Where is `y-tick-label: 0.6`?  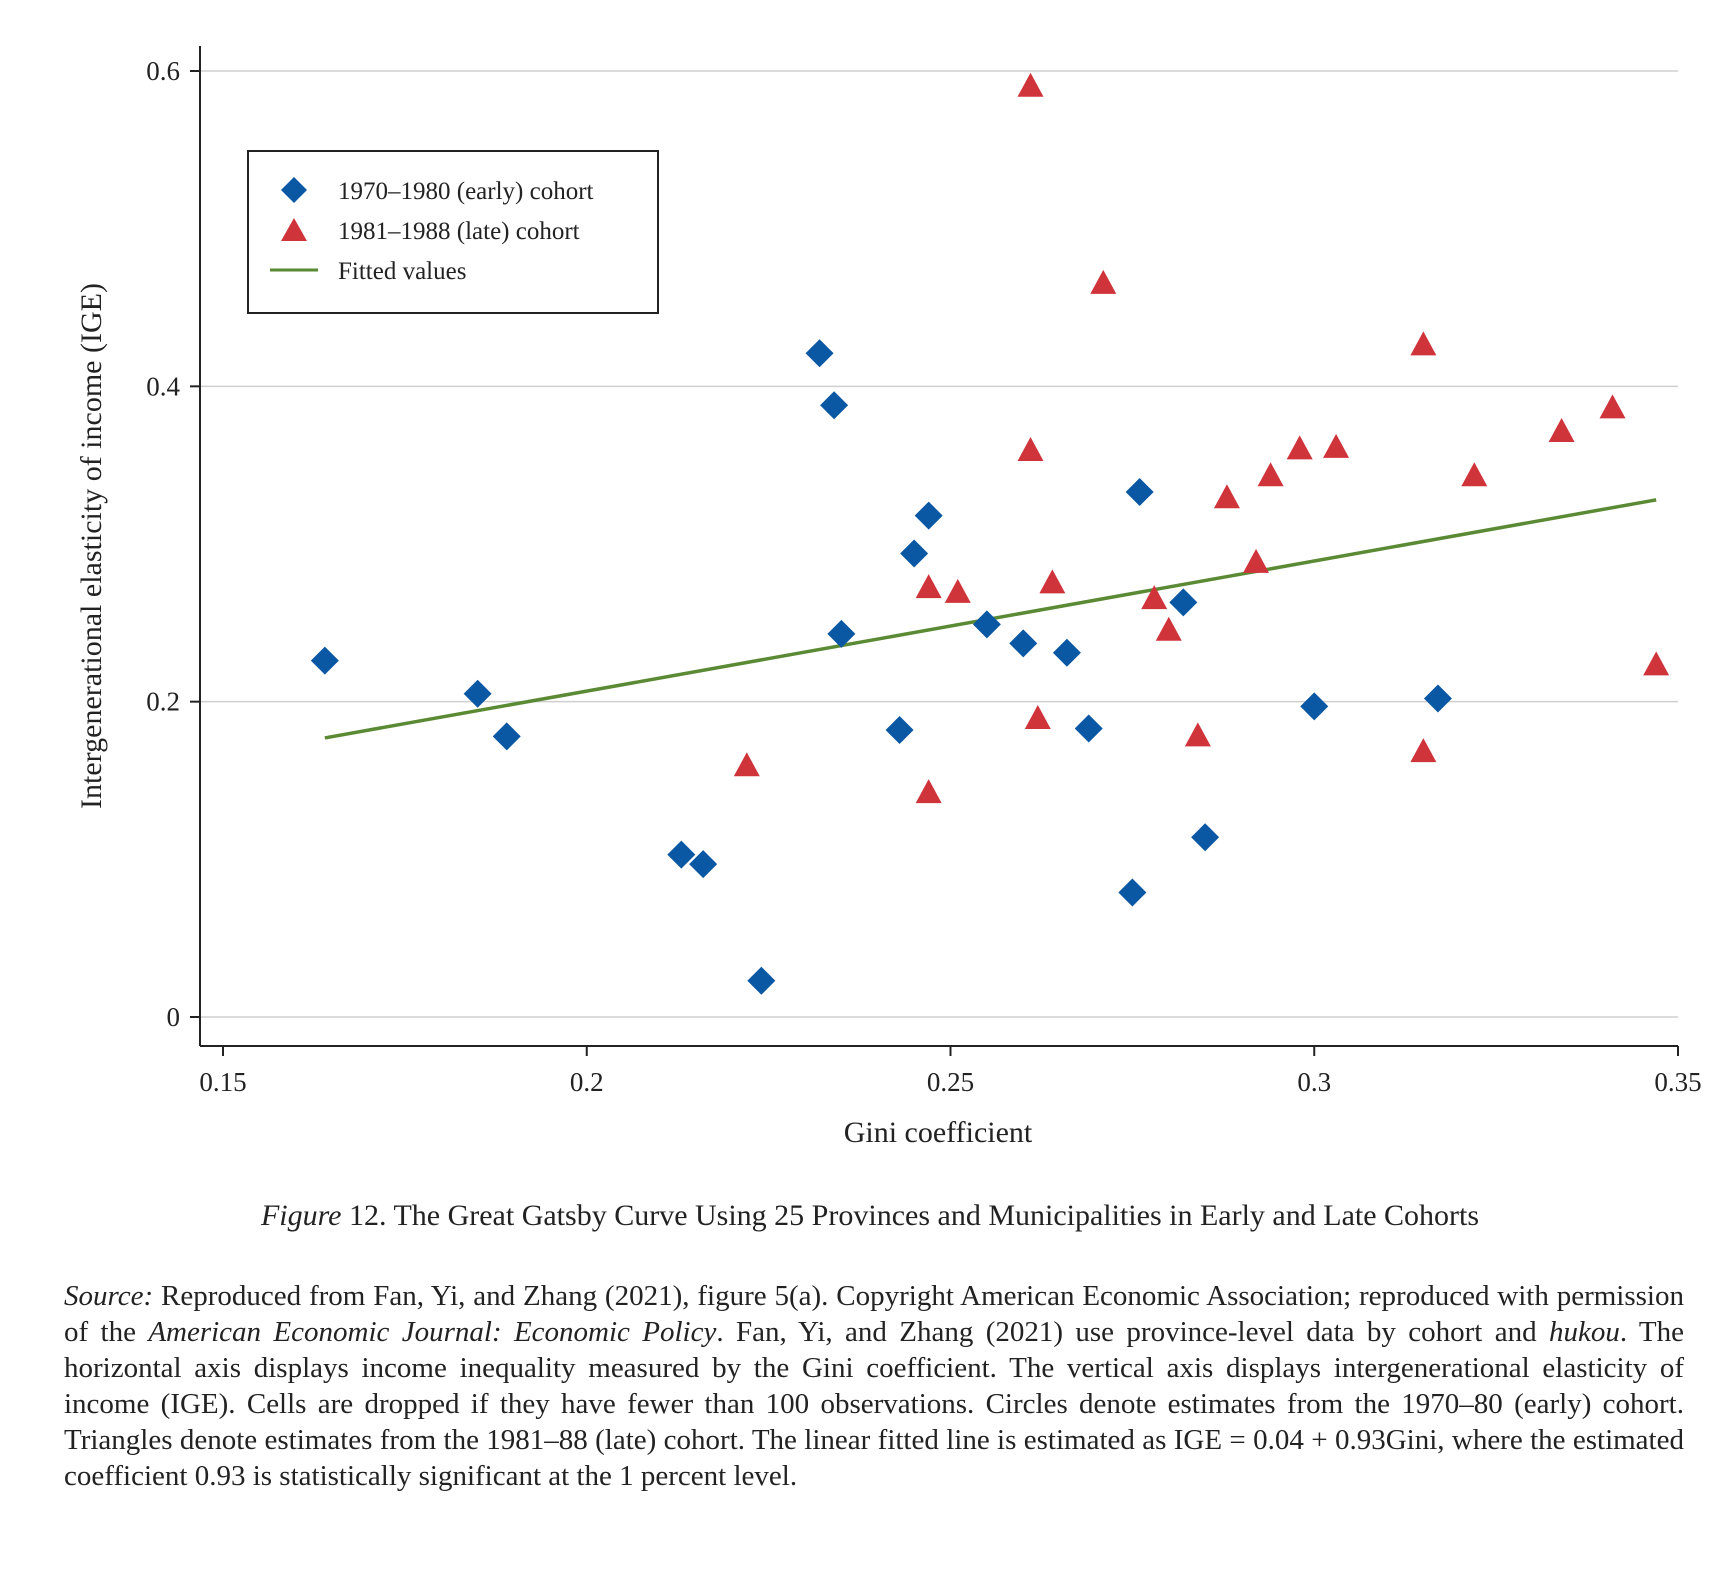
y-tick-label: 0.6 is located at coordinates (163, 71).